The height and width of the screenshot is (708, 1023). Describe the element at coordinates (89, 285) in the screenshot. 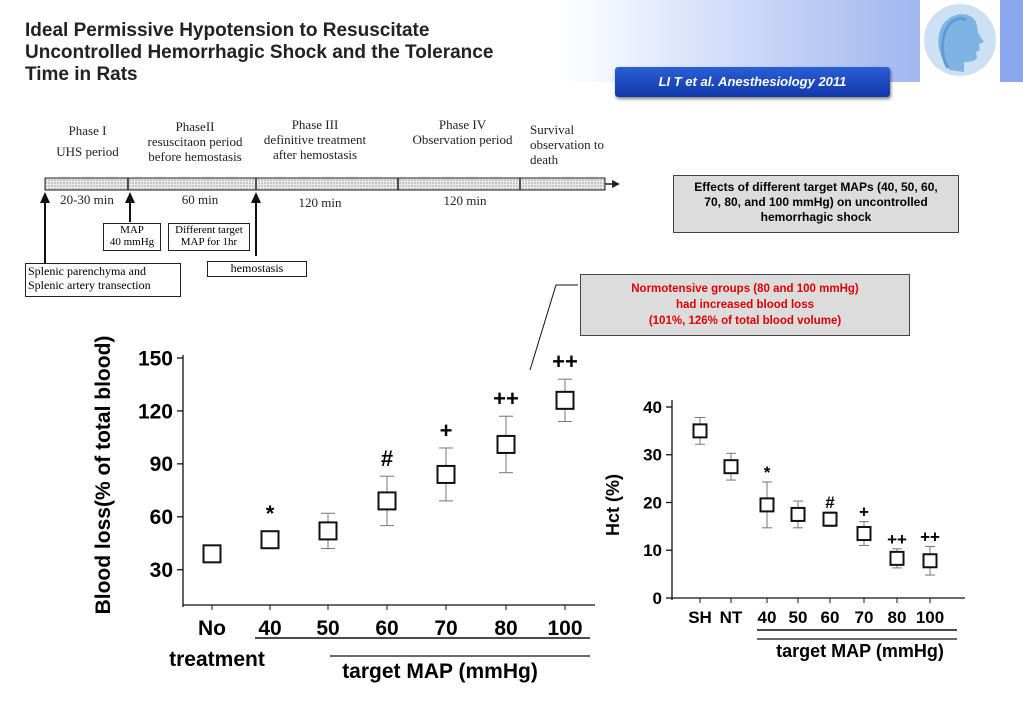

I see `box-text: Splenic artery transection` at that location.